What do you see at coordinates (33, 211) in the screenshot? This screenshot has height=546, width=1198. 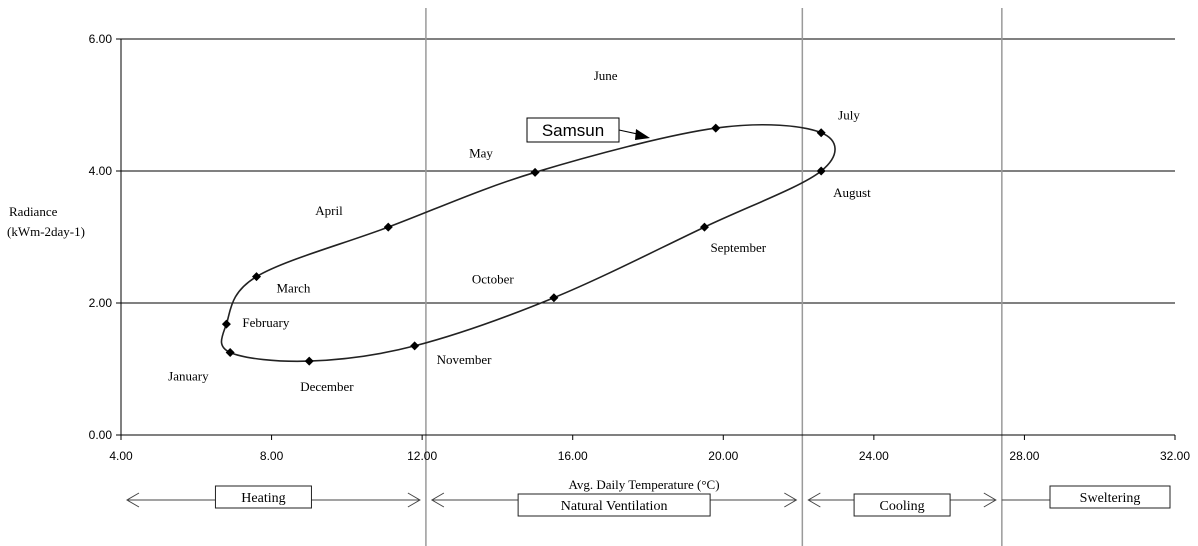 I see `y-axis-label-line1: Radiance` at bounding box center [33, 211].